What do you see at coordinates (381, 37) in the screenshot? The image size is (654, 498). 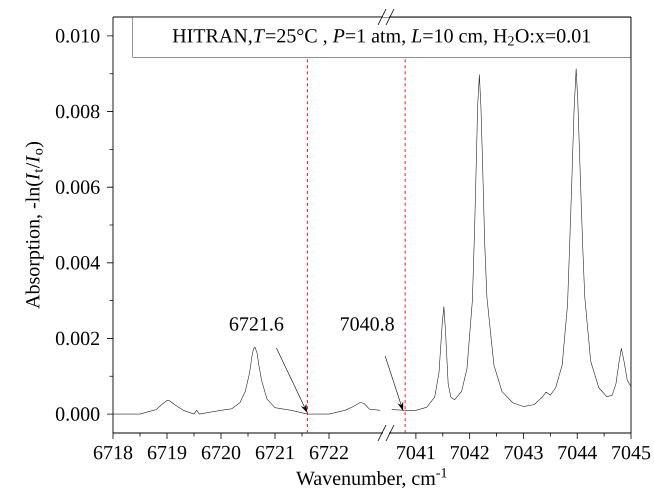 I see `text: HITRAN,T=25°C , P=1 atm, L=10 cm, H$_{2}$O:x=0.01` at bounding box center [381, 37].